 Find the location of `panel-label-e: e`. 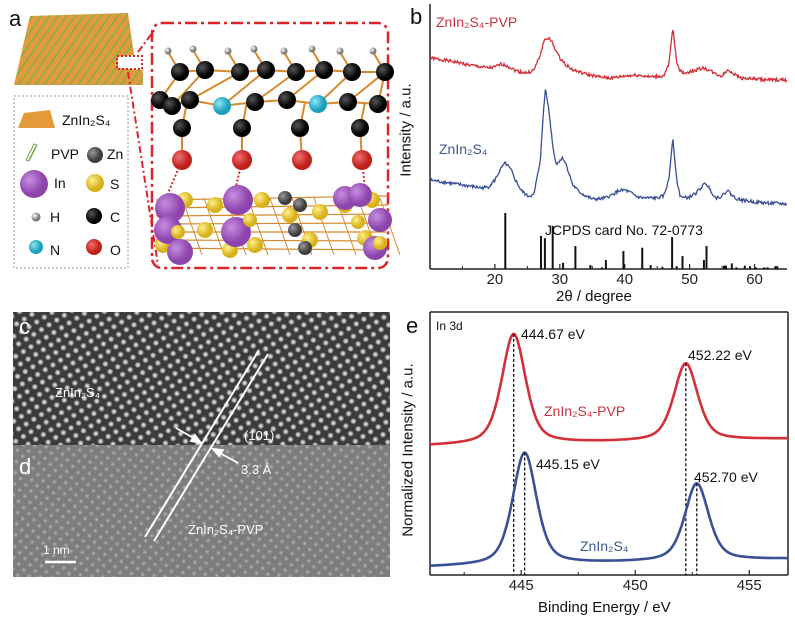

panel-label-e: e is located at coordinates (412, 325).